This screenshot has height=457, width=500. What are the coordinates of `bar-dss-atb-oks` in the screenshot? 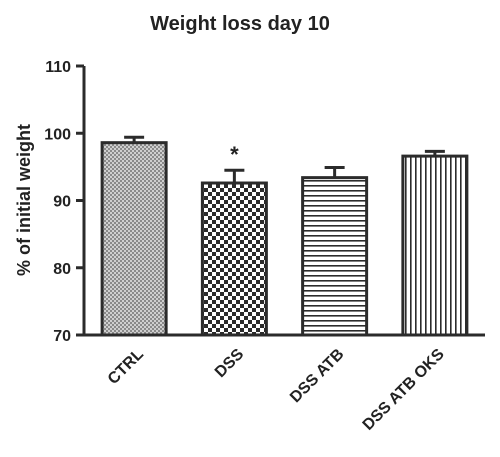 It's located at (435, 245).